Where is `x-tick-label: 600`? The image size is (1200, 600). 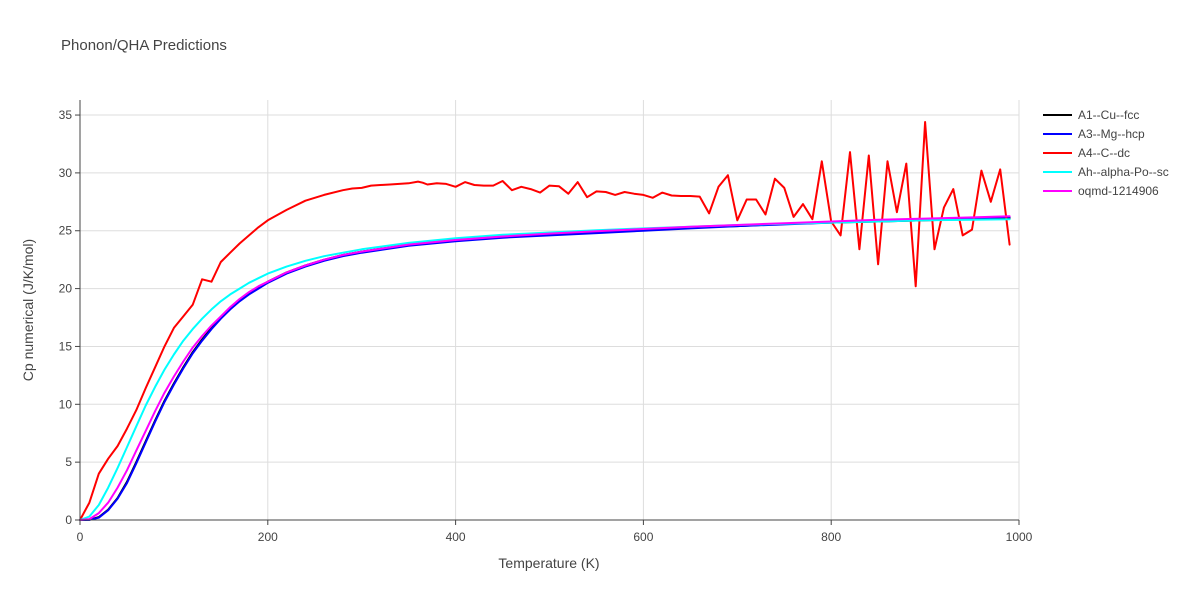
x-tick-label: 600 is located at coordinates (643, 537).